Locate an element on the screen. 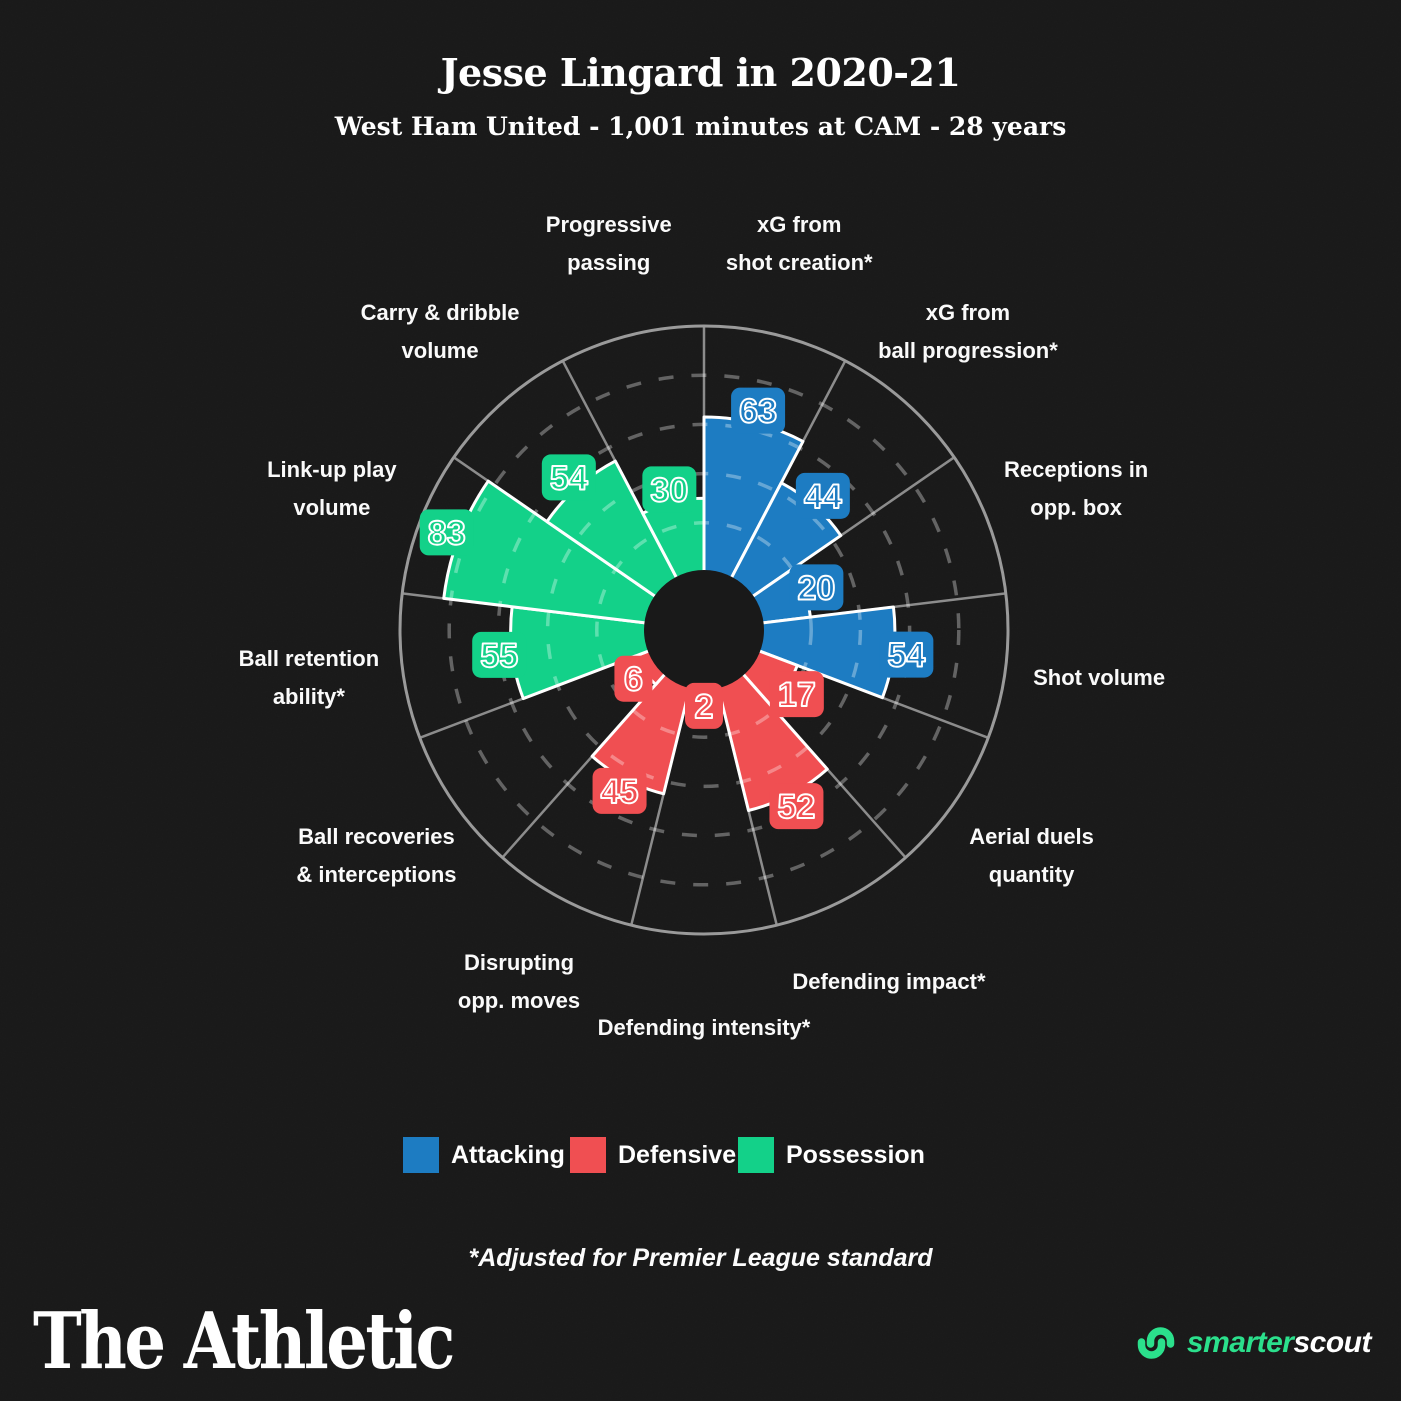  value-badge-carry-dribble-volume is located at coordinates (568, 477).